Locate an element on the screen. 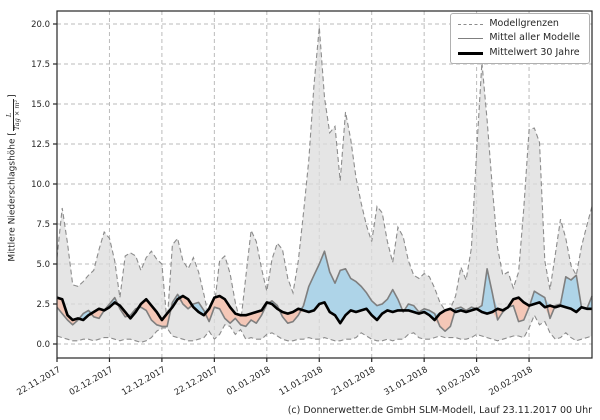  gray-line-swatch-icon is located at coordinates (471, 39).